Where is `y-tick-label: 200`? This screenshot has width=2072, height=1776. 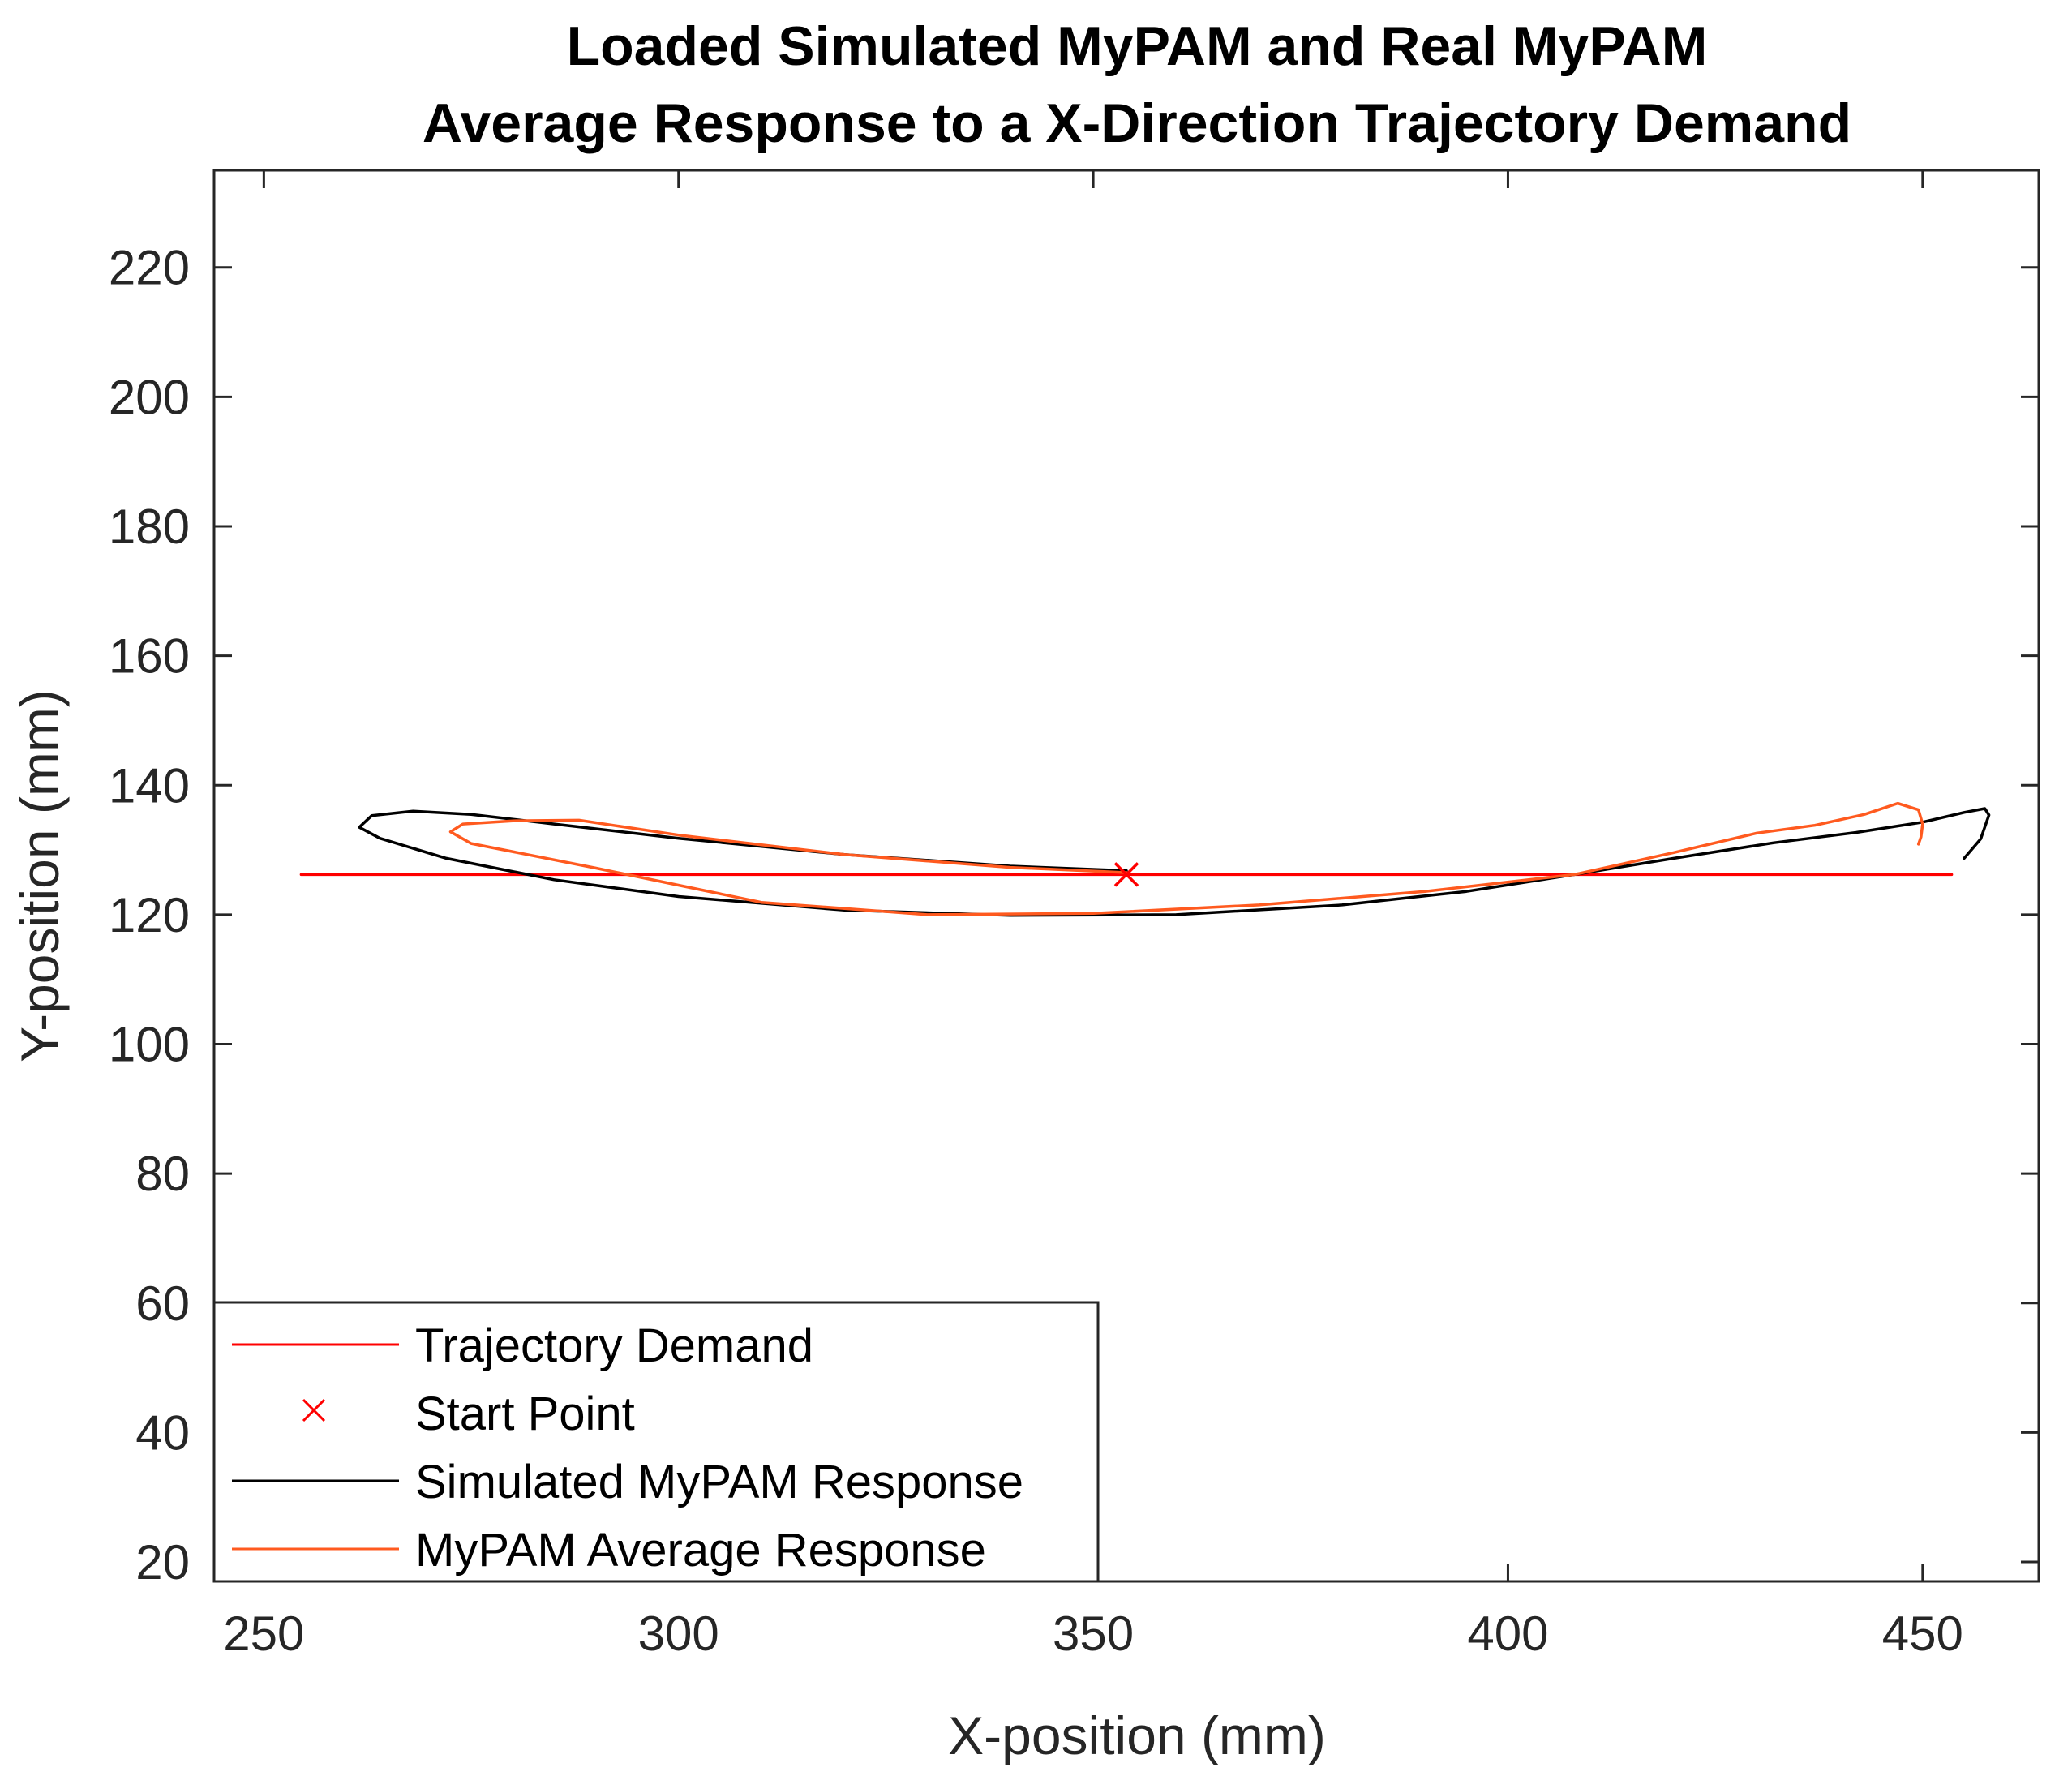 y-tick-label: 200 is located at coordinates (149, 397).